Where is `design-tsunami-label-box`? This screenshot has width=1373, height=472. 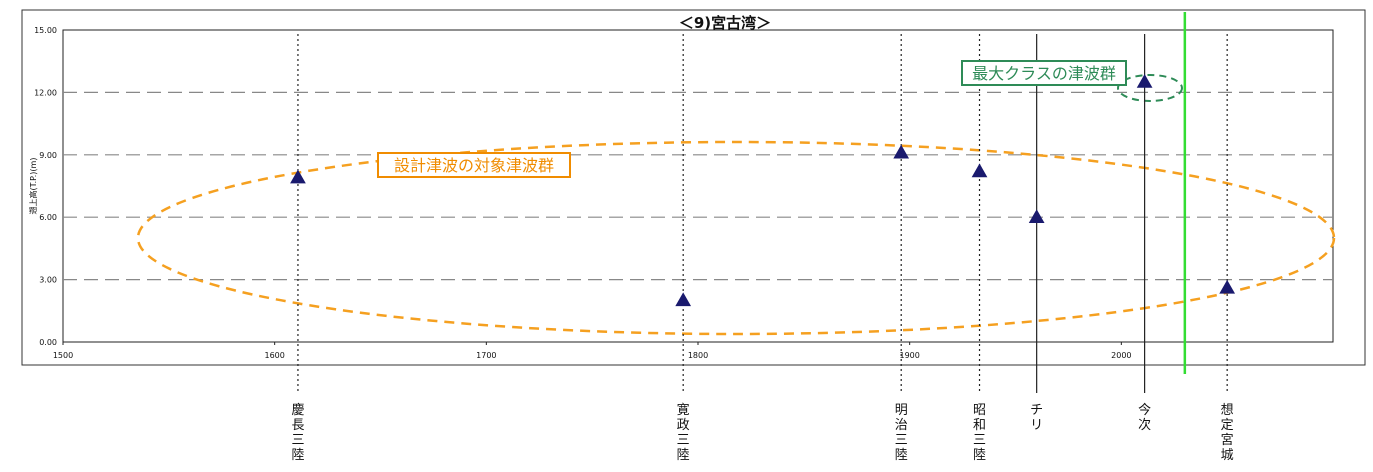 design-tsunami-label-box is located at coordinates (474, 165).